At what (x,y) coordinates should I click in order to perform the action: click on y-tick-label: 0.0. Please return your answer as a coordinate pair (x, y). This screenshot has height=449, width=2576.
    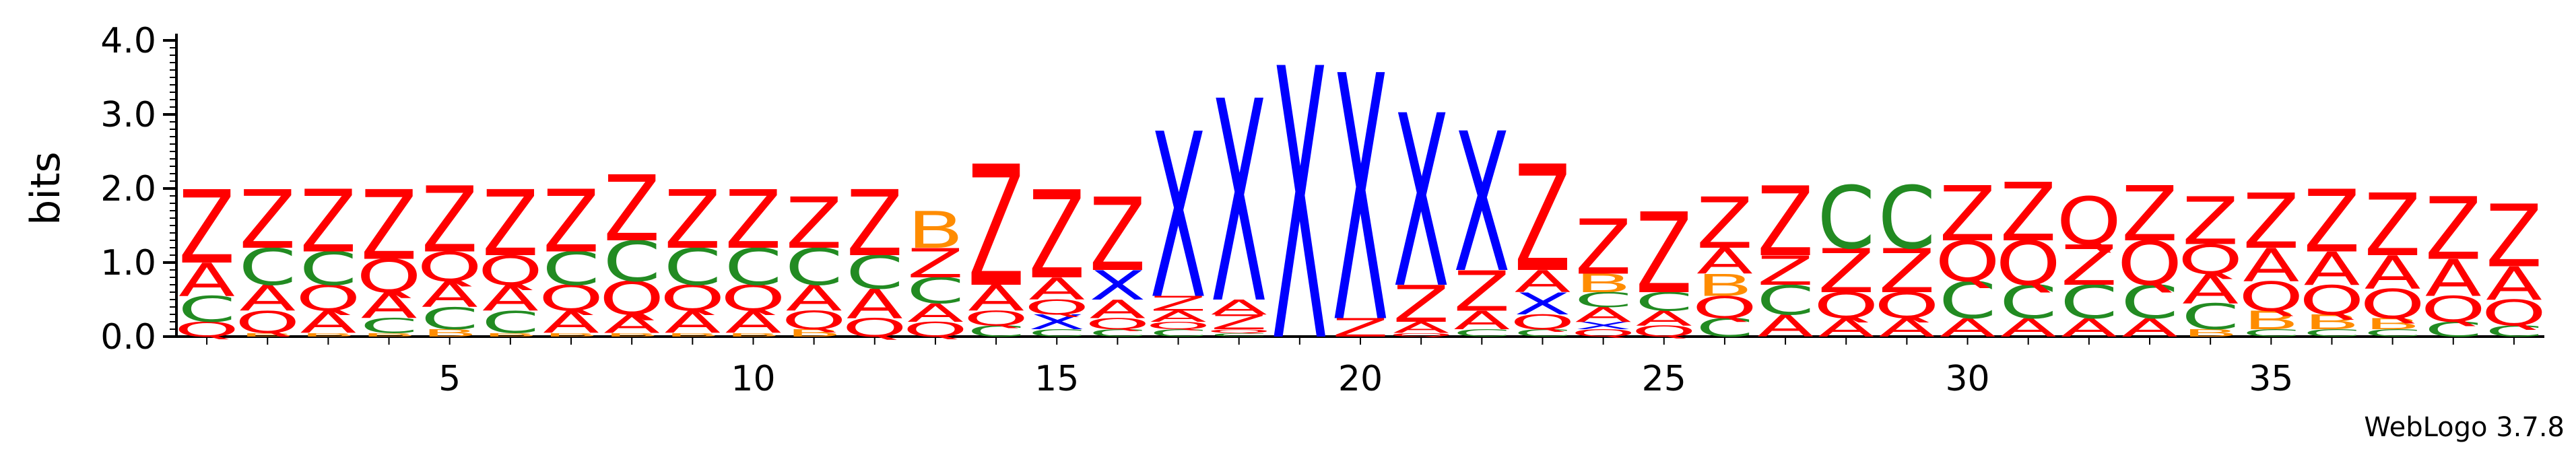
    Looking at the image, I should click on (128, 337).